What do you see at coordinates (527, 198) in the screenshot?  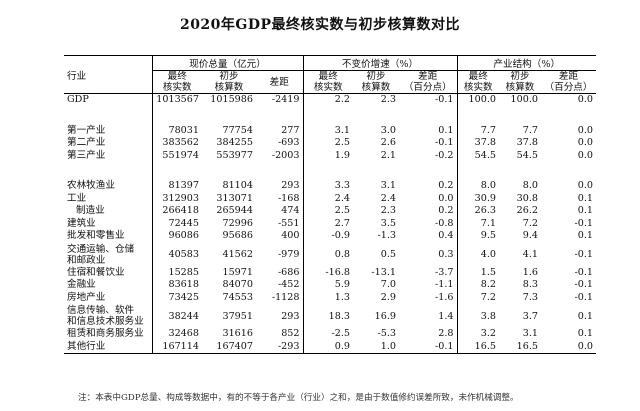 I see `cell-value: 30.8` at bounding box center [527, 198].